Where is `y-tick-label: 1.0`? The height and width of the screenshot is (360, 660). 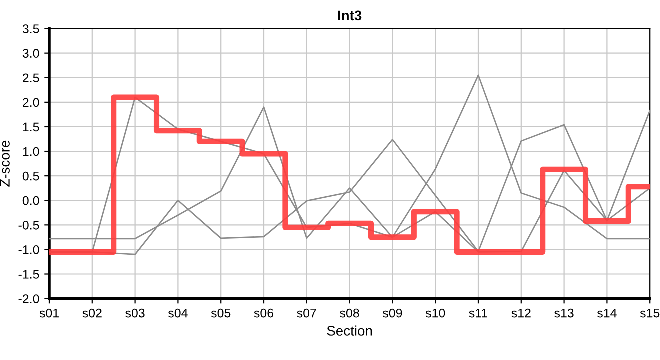 y-tick-label: 1.0 is located at coordinates (31, 151).